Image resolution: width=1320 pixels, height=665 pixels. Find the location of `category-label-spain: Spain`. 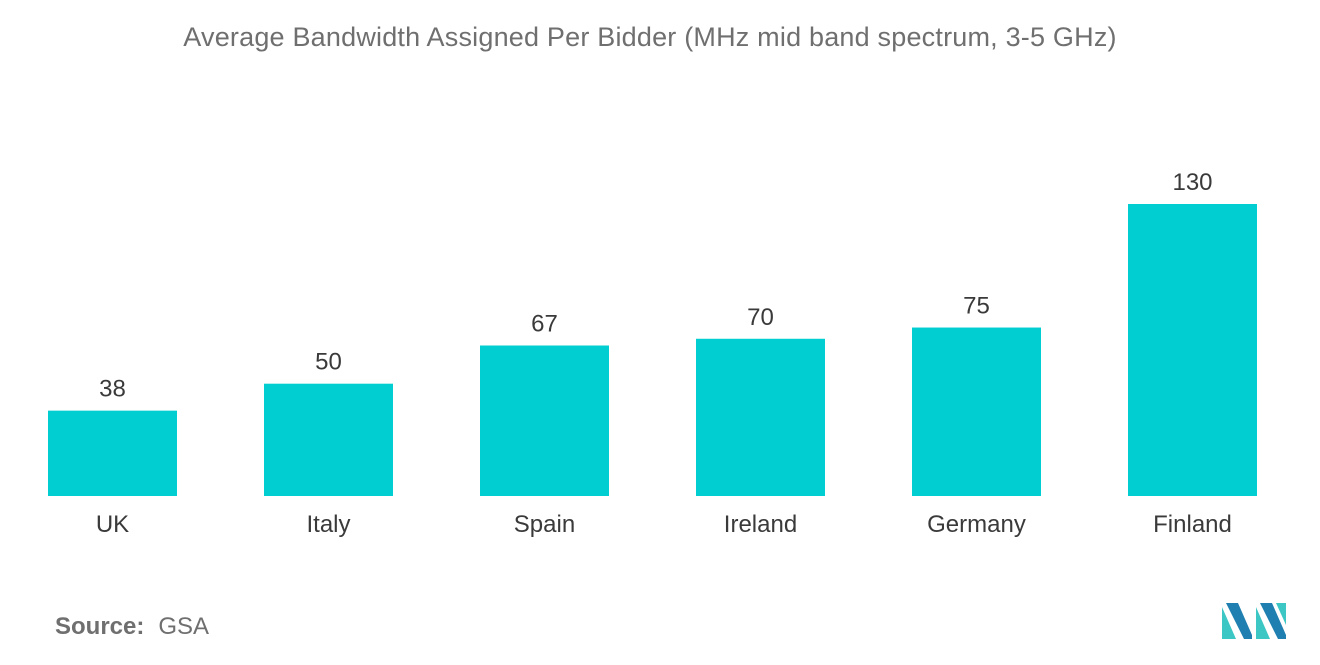

category-label-spain: Spain is located at coordinates (544, 524).